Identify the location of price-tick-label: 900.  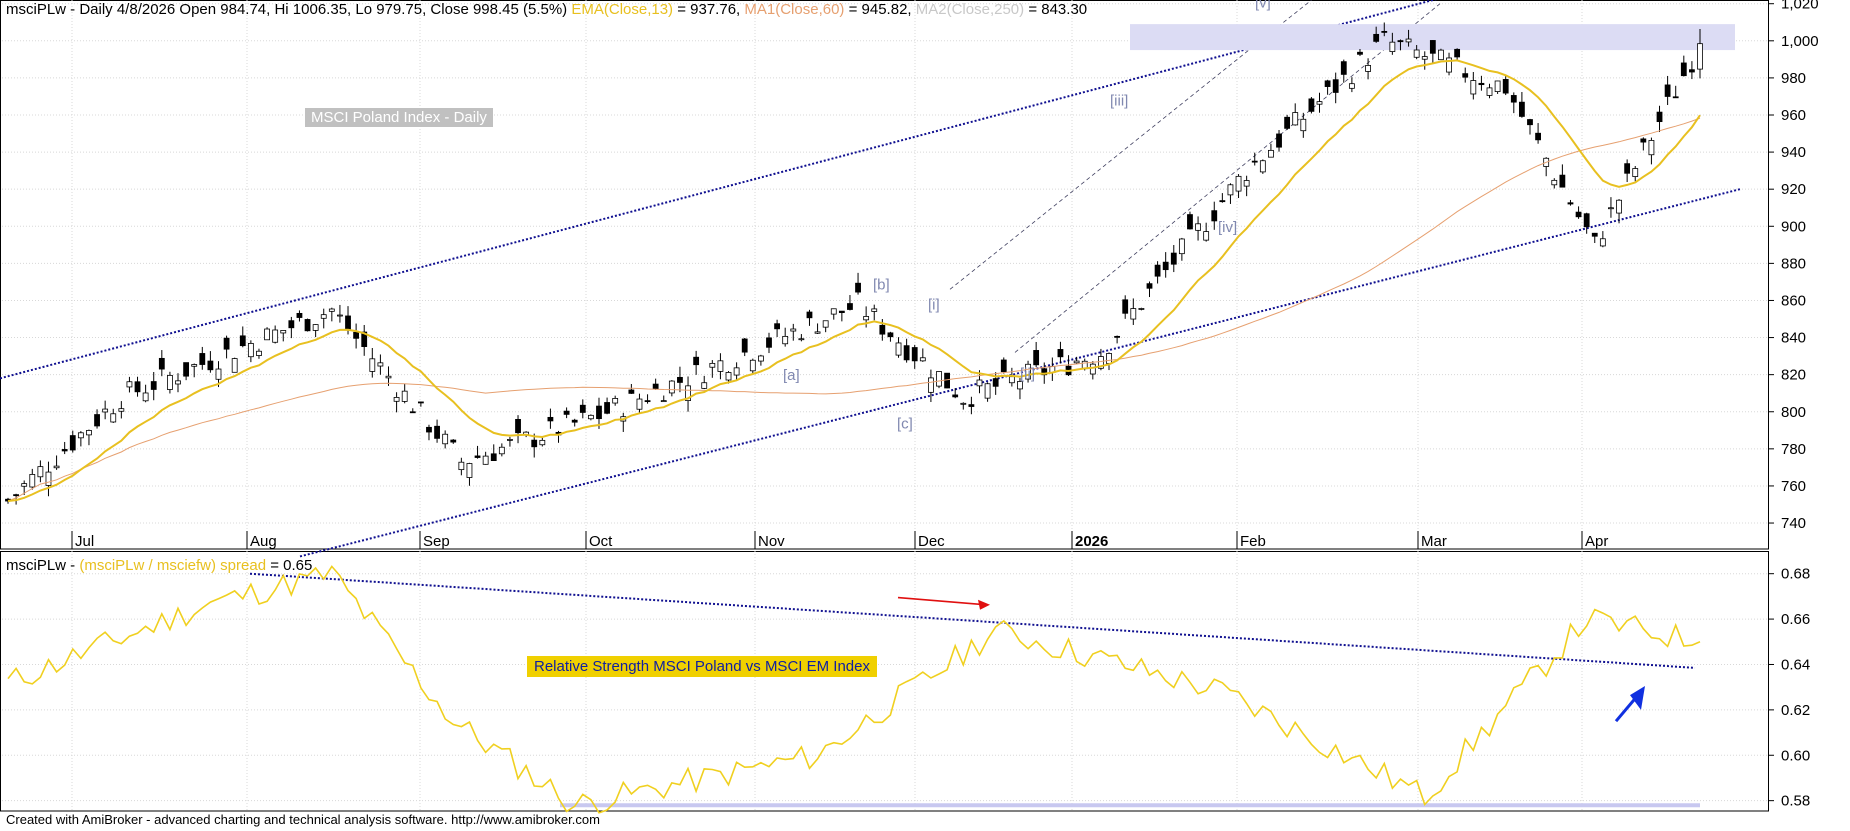
(1793, 226).